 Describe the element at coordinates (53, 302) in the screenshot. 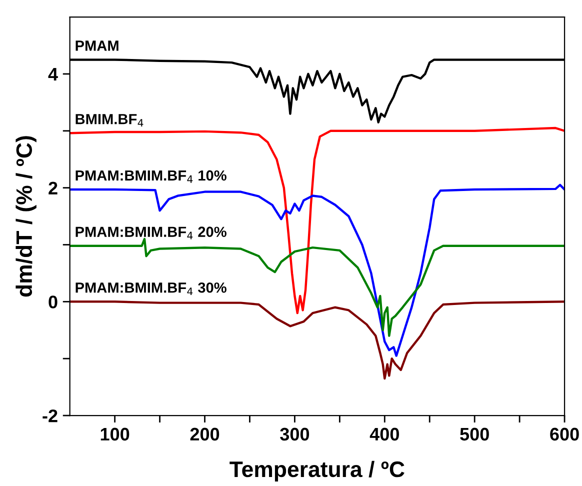

I see `y-tick-label: 0` at that location.